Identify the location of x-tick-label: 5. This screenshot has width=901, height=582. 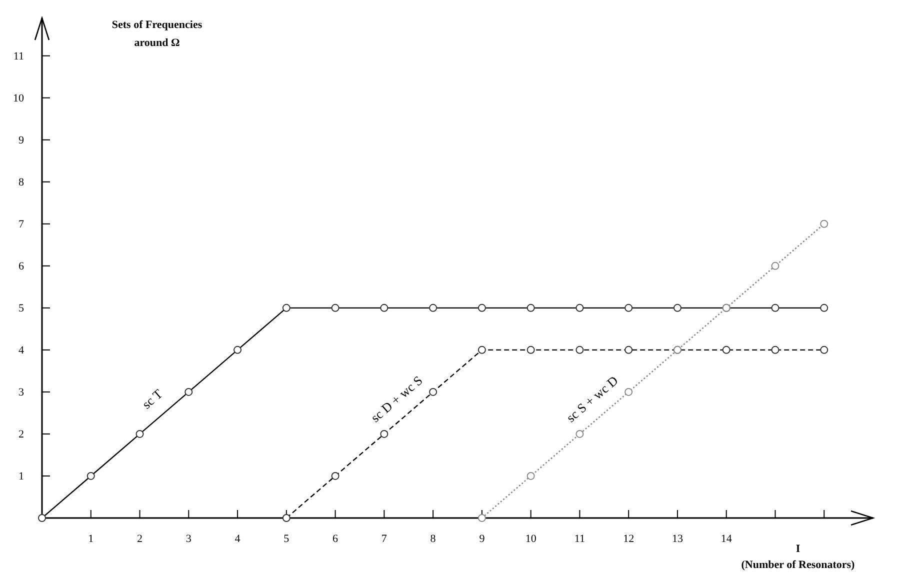
(287, 538).